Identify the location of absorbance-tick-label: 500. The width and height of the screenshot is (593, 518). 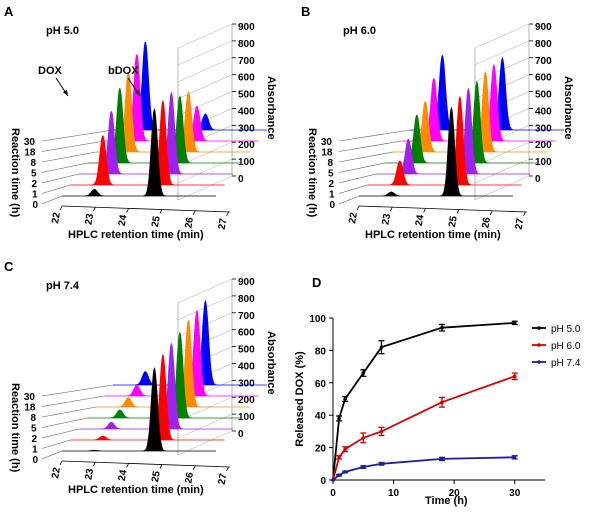
(246, 95).